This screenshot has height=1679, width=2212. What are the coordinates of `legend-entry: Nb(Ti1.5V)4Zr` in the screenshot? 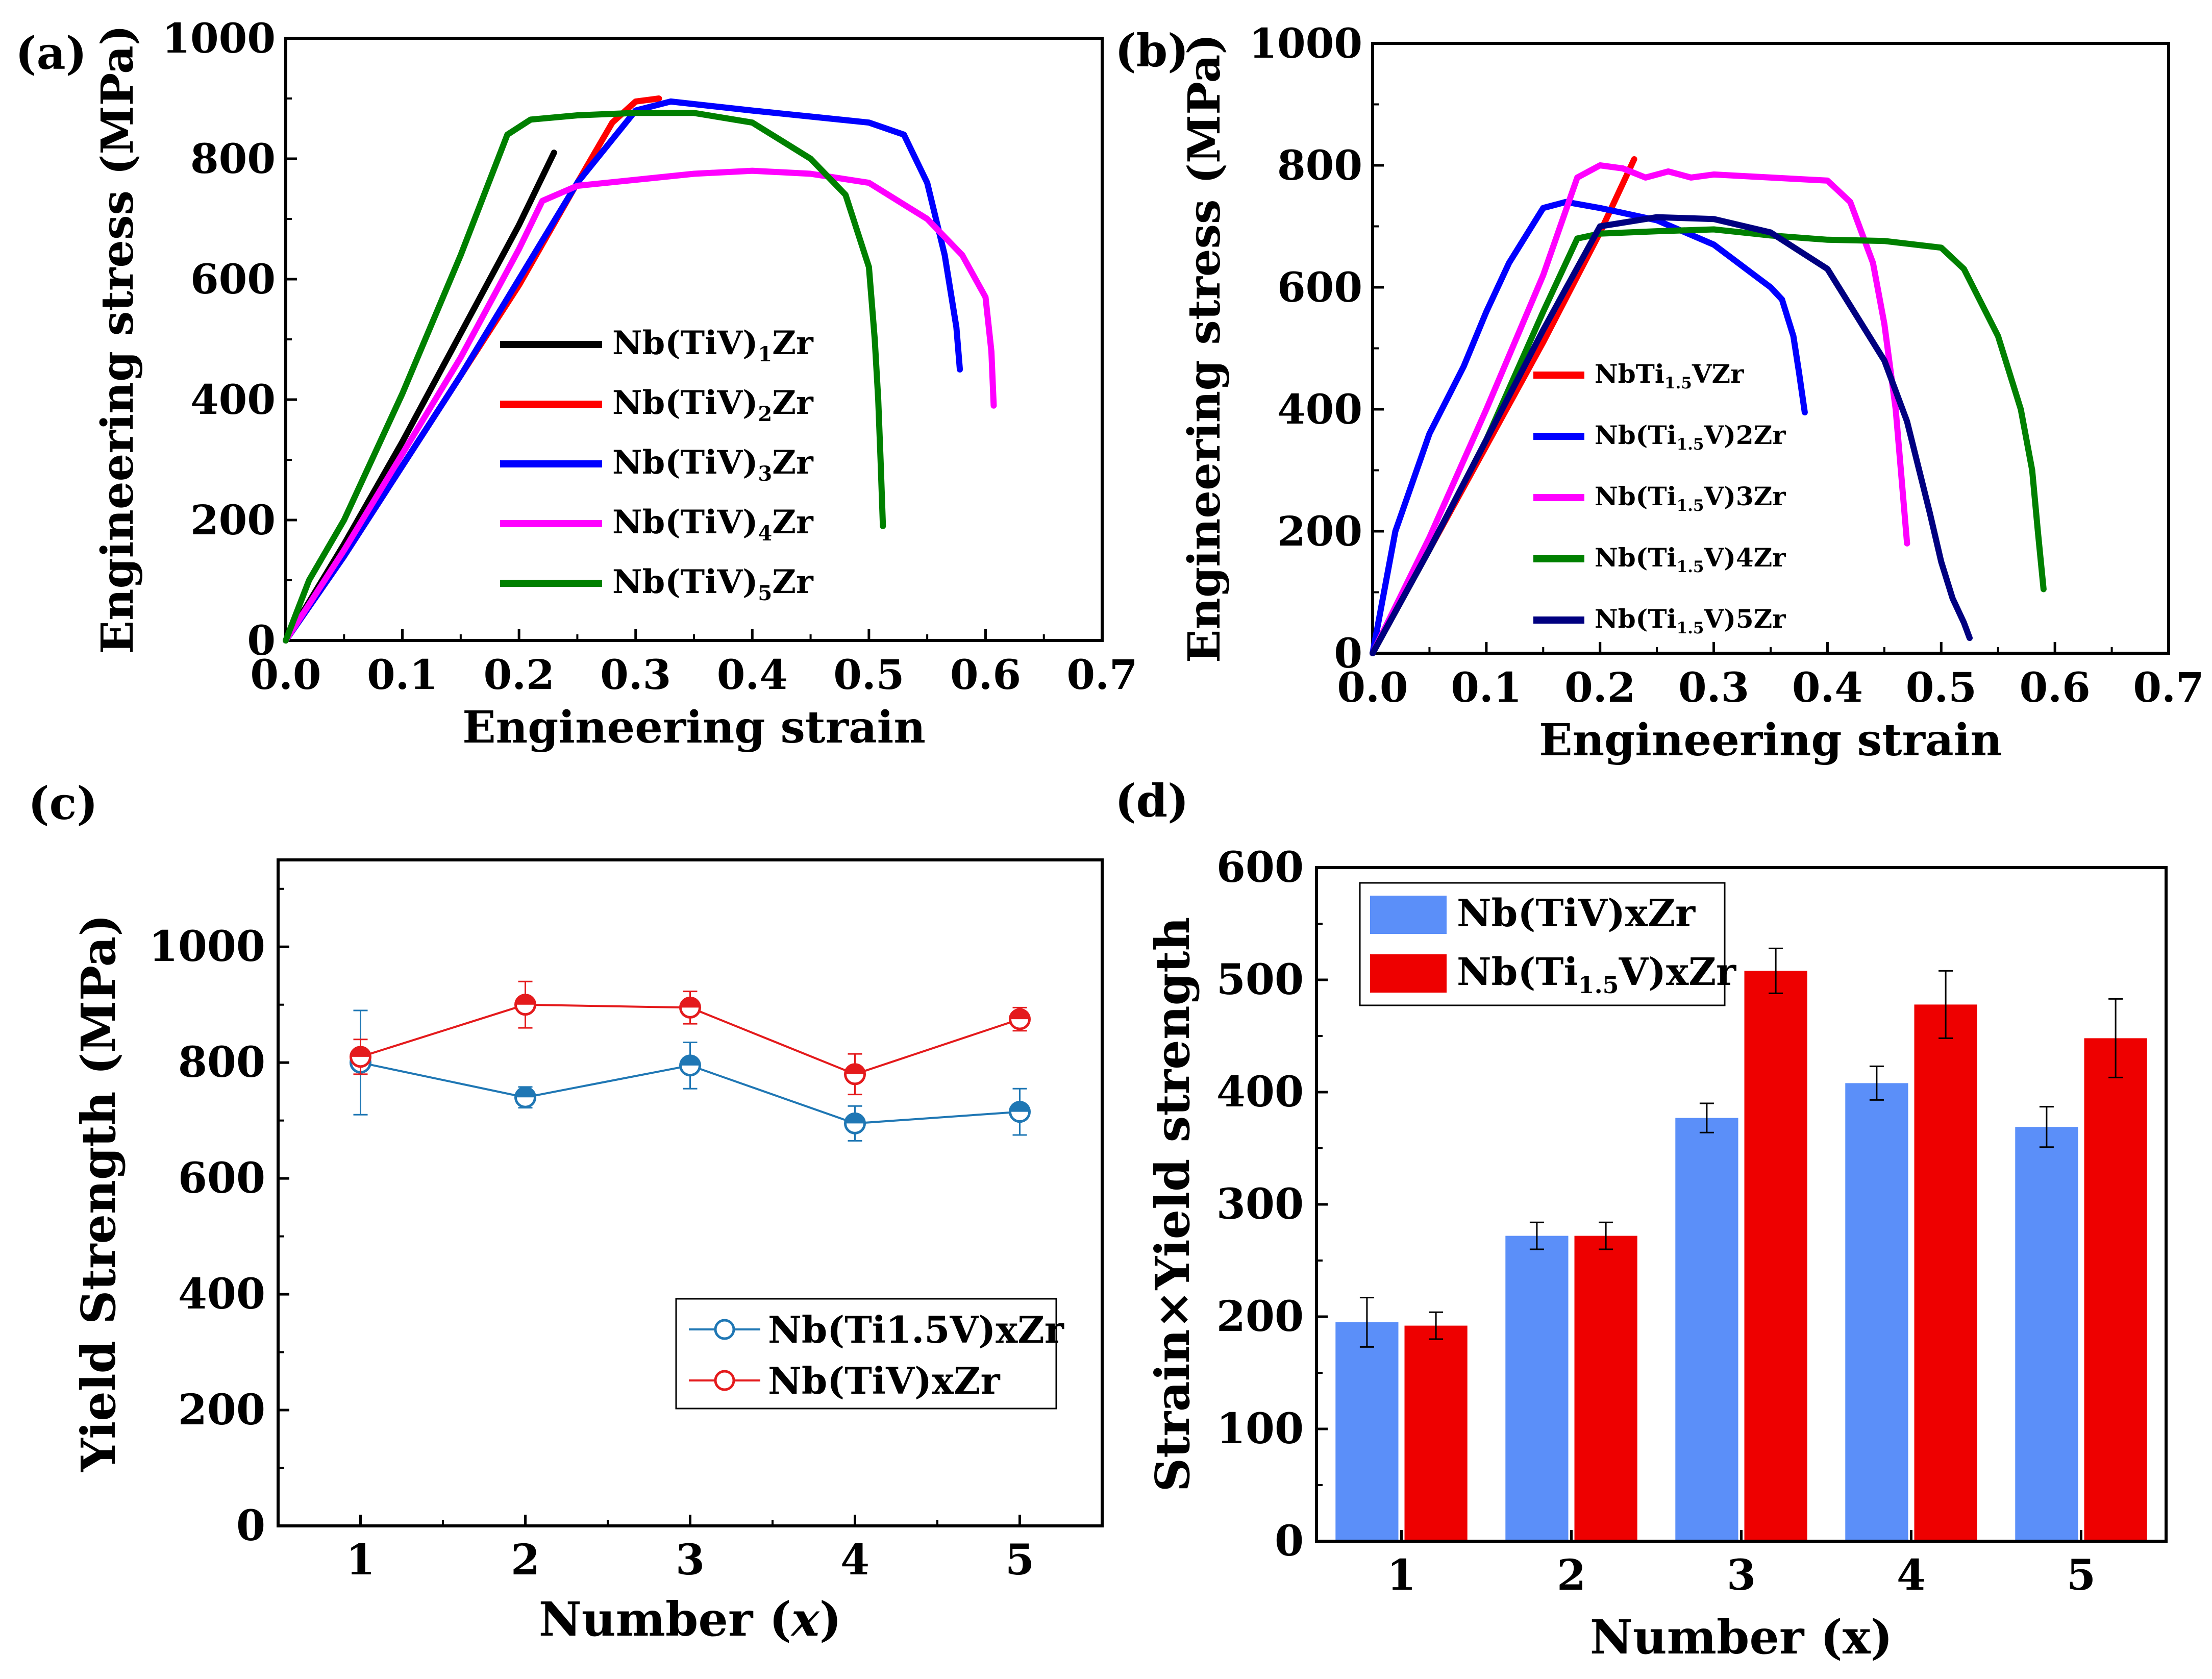 It's located at (1690, 559).